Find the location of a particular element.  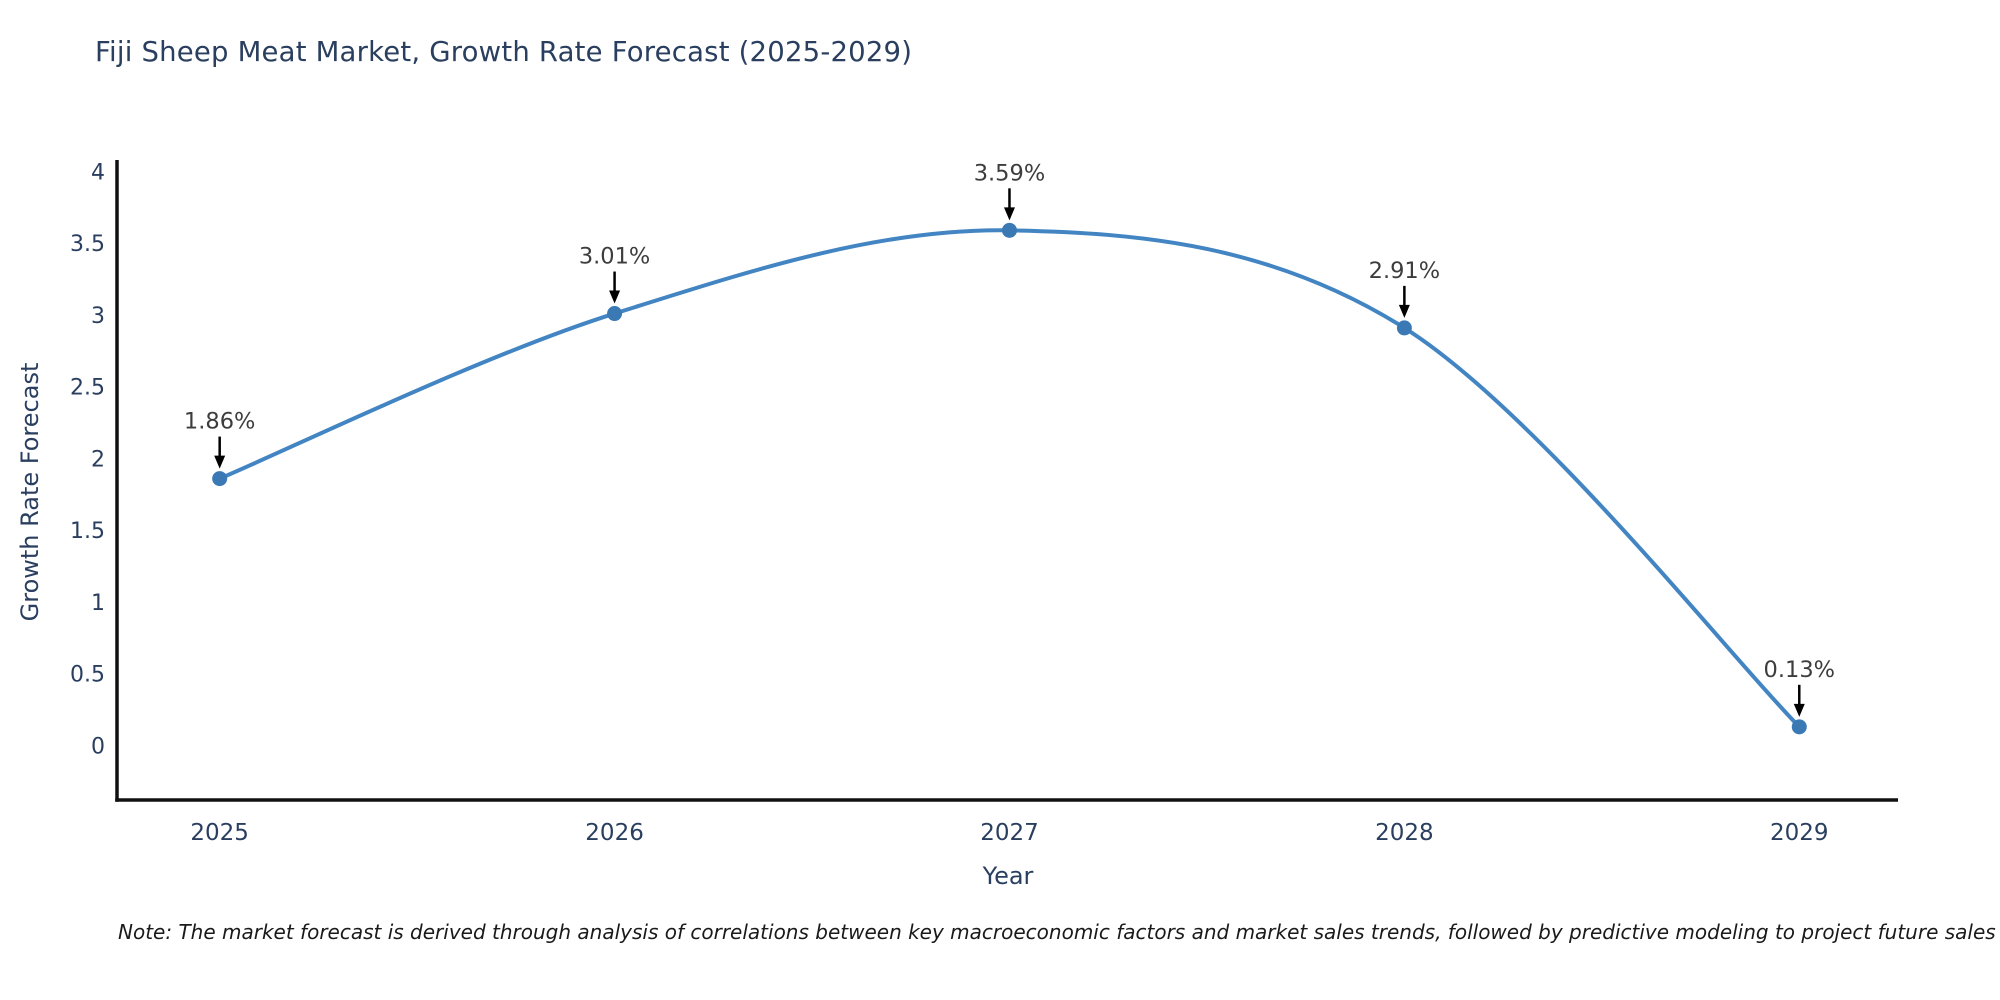

y-tick-label: 0.5 is located at coordinates (87, 675).